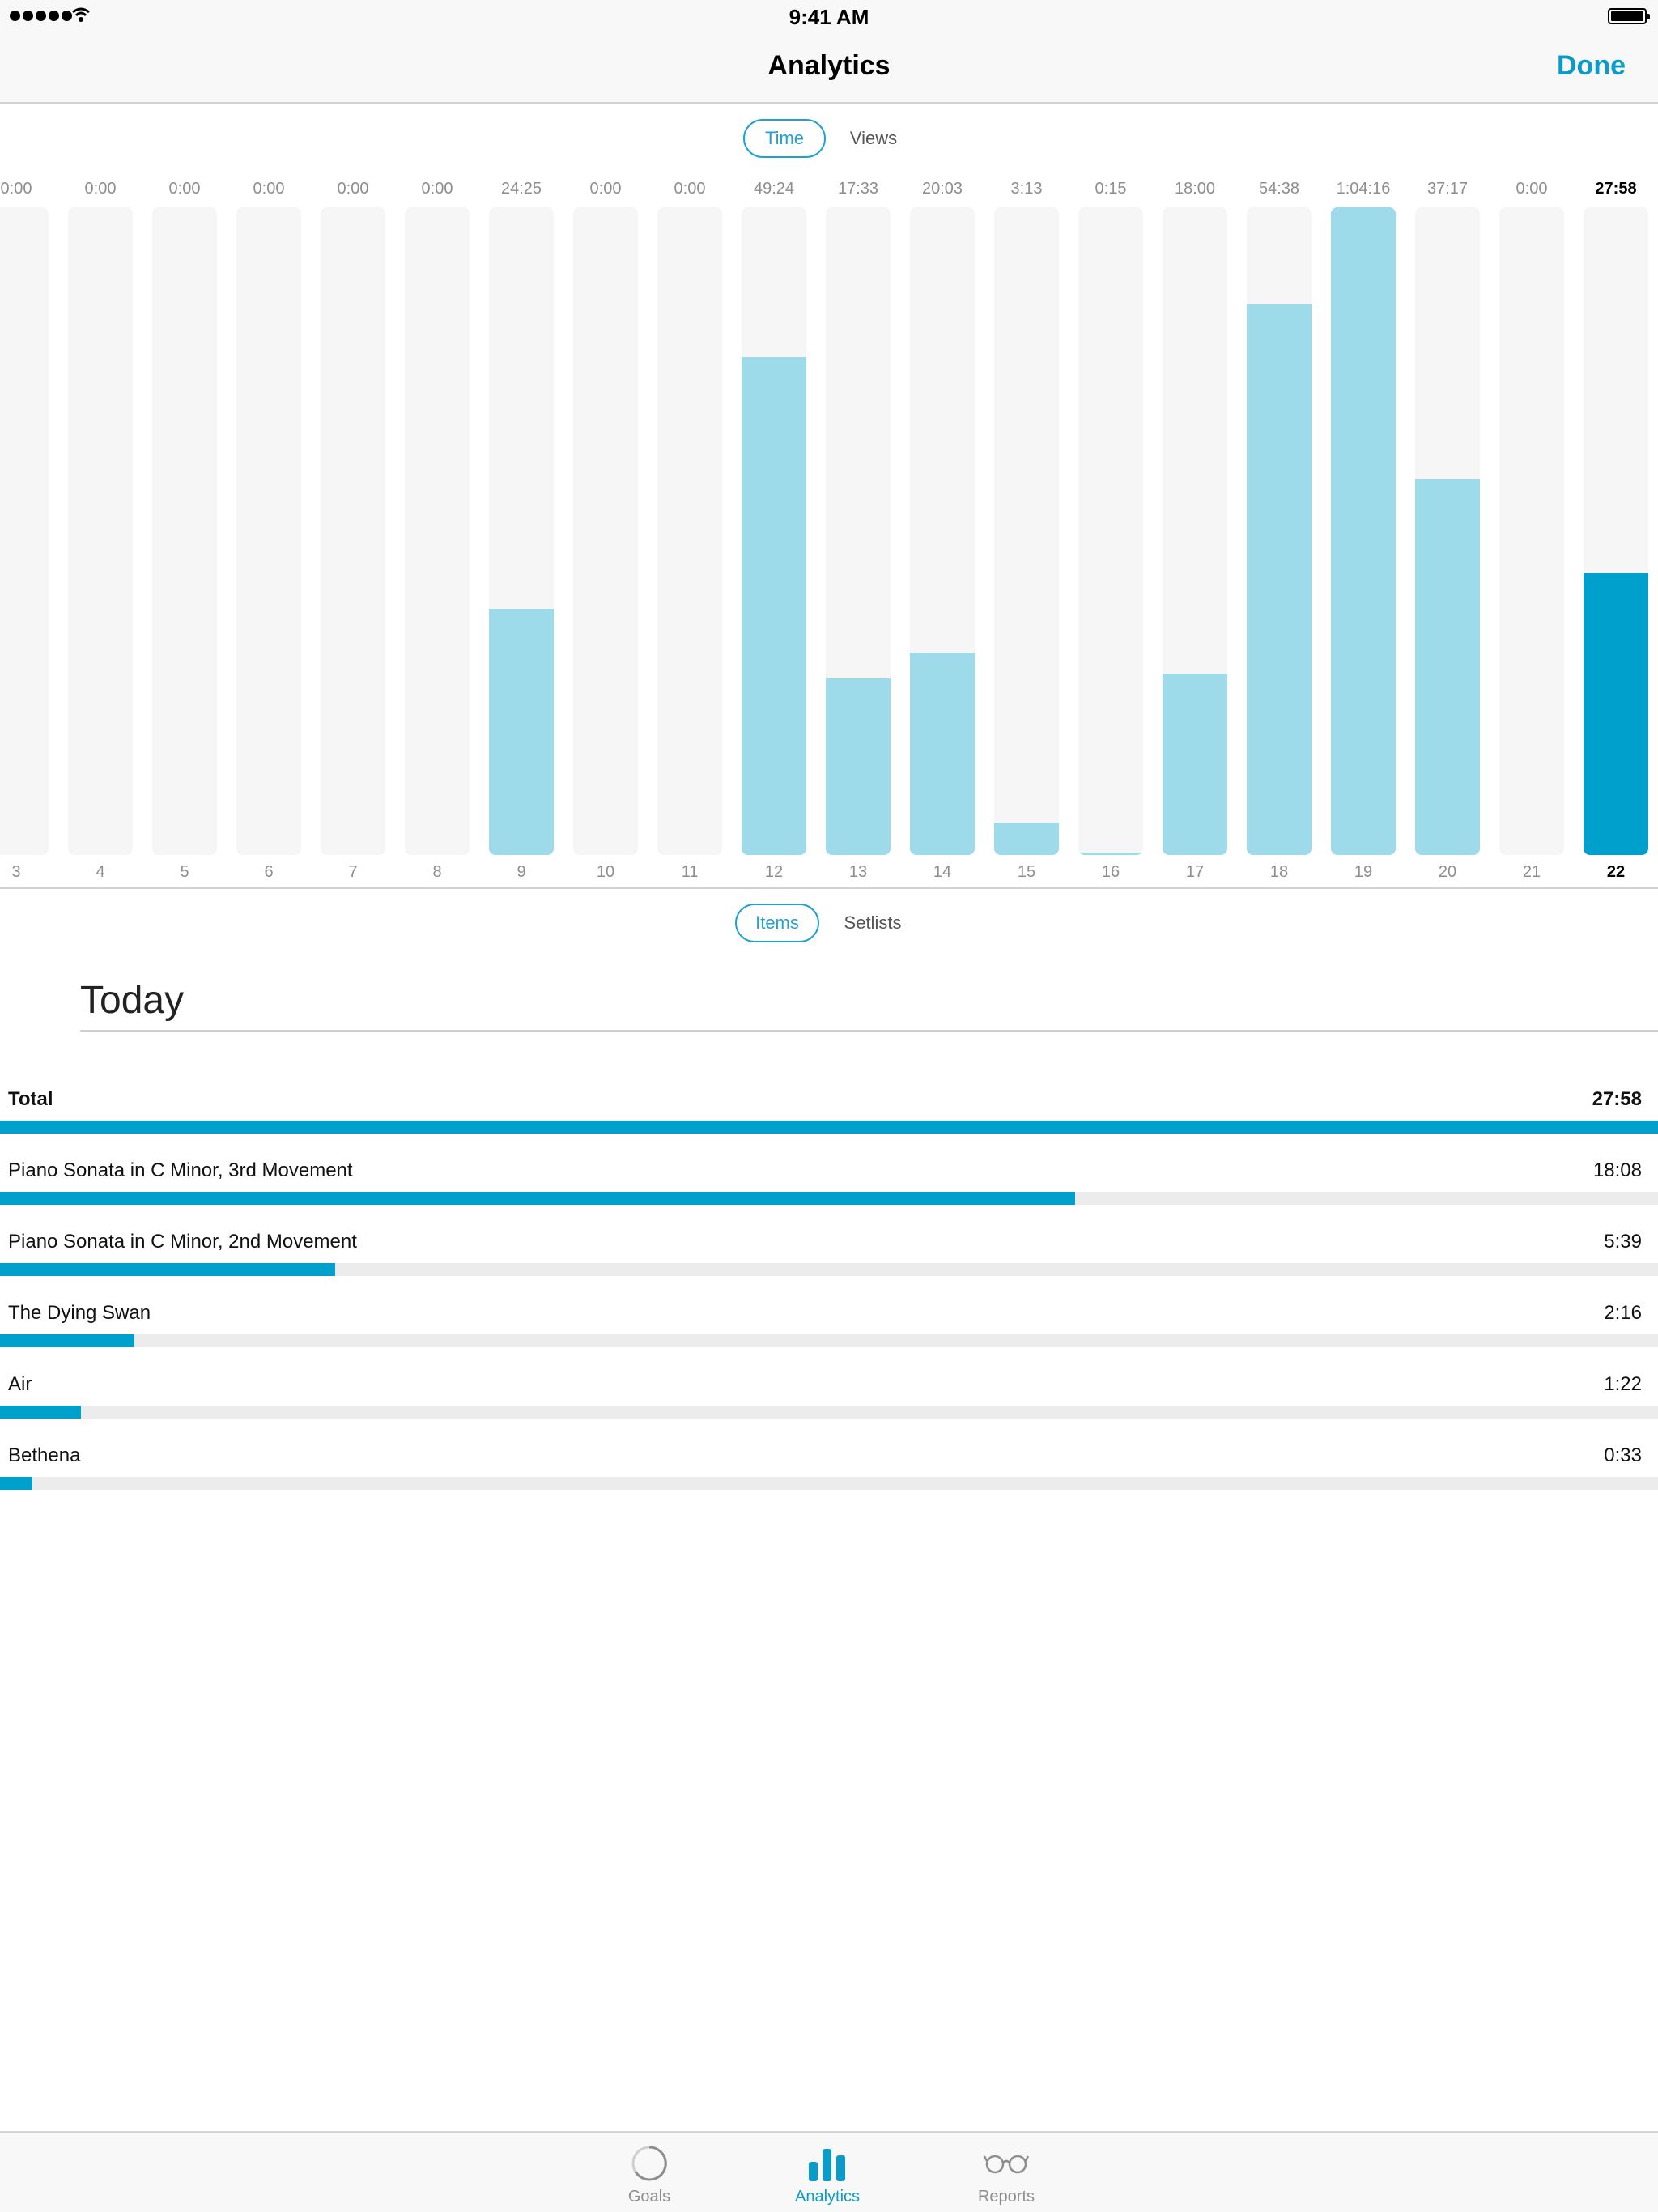 This screenshot has height=2212, width=1658. I want to click on item-name: Piano Sonata in C Minor, 2nd Movement, so click(182, 1242).